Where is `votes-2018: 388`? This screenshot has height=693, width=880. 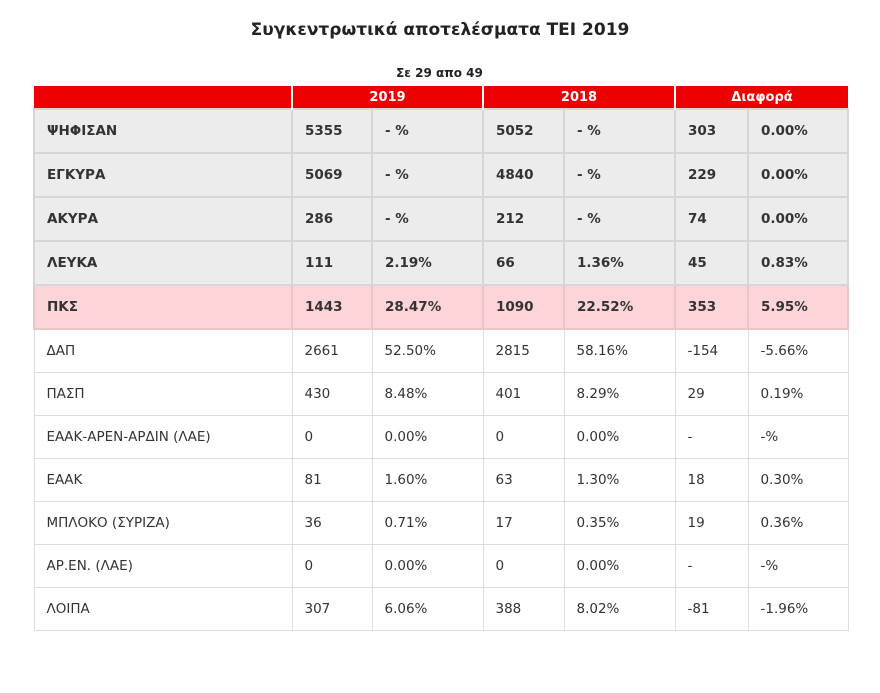
votes-2018: 388 is located at coordinates (523, 609).